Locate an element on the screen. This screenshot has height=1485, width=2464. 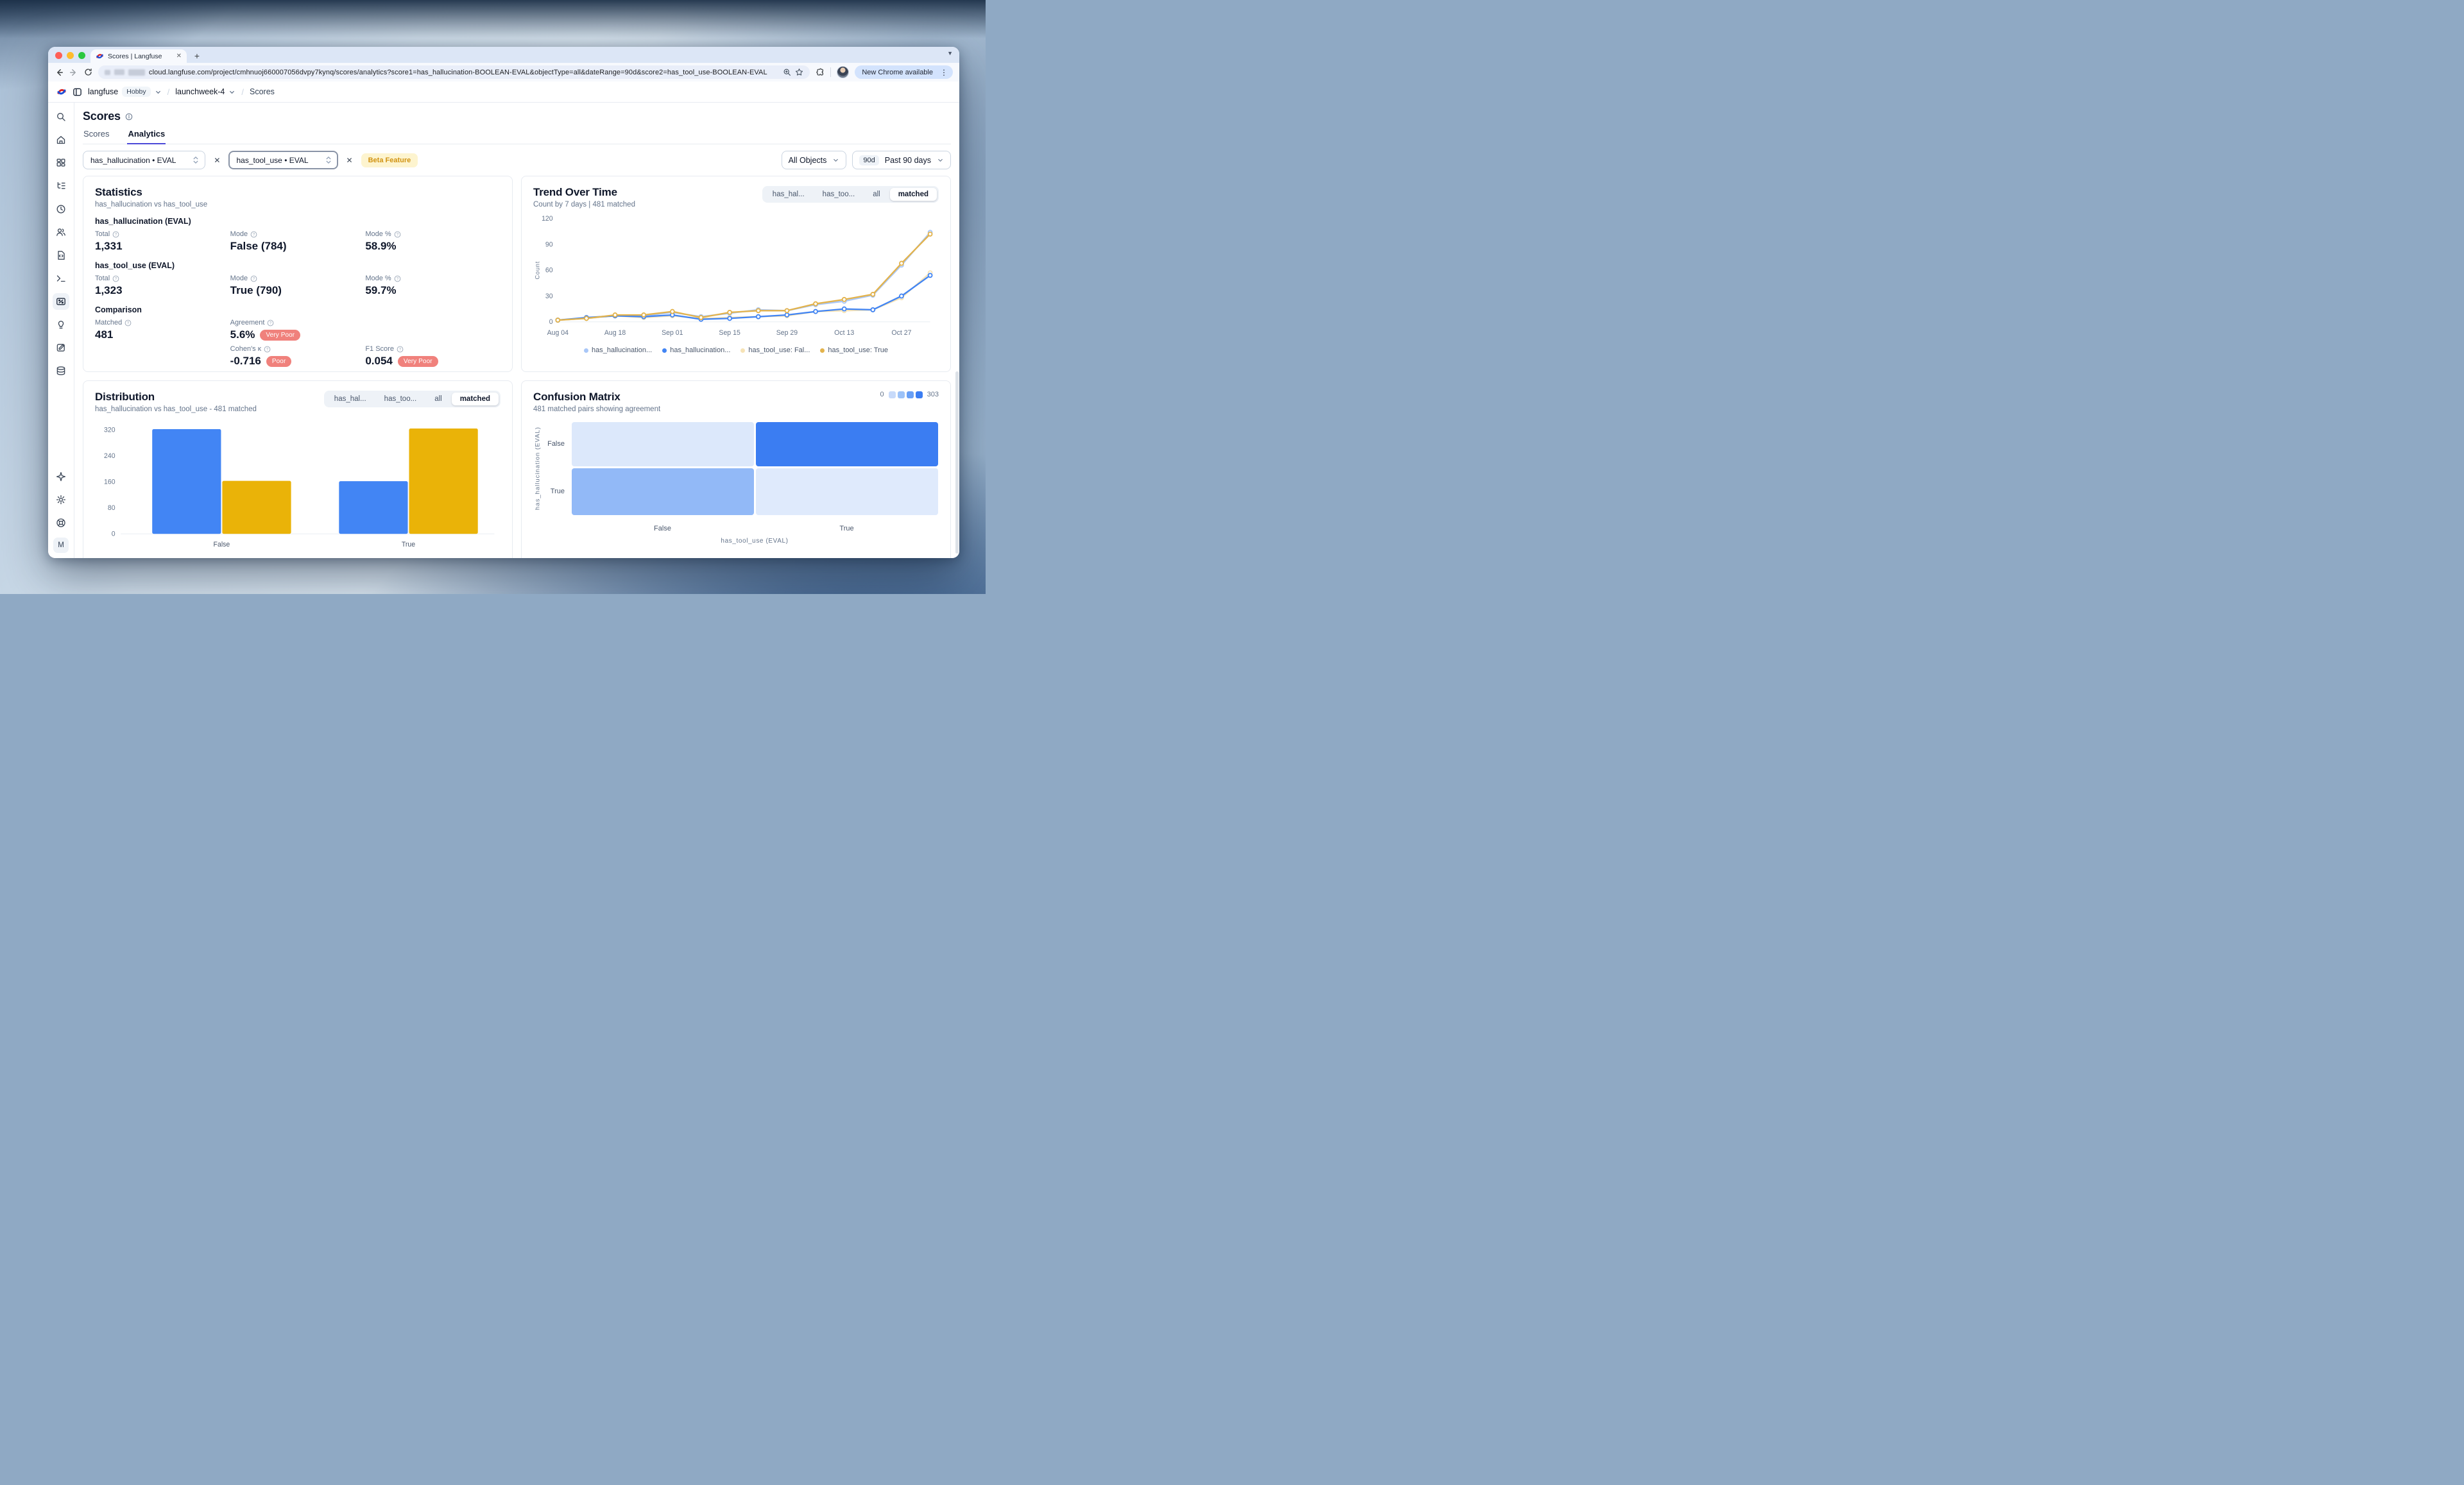
project-name: launchweek-4 is located at coordinates (200, 91).